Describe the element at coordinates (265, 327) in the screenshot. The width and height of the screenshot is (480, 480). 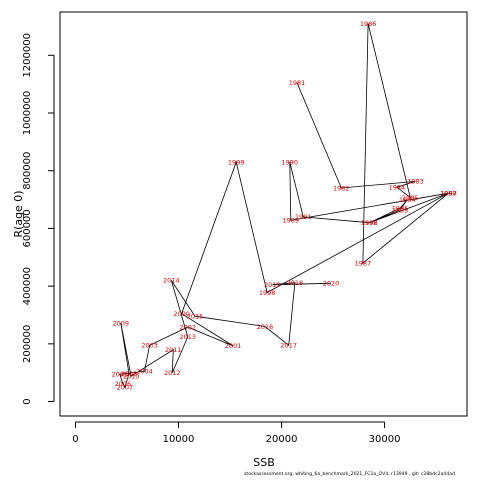
I see `year-label-2016: 2016` at that location.